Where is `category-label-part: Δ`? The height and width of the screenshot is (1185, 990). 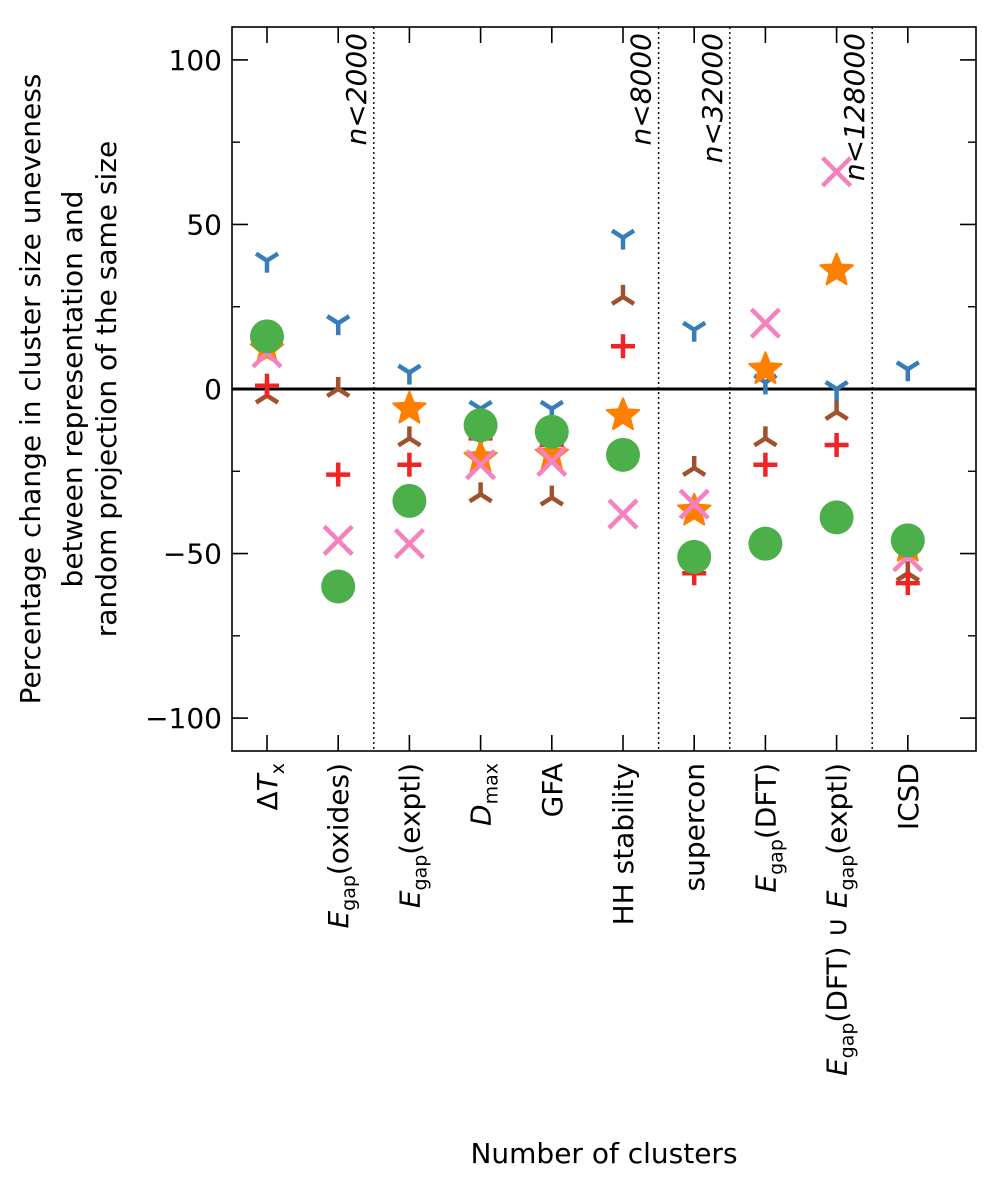 category-label-part: Δ is located at coordinates (267, 800).